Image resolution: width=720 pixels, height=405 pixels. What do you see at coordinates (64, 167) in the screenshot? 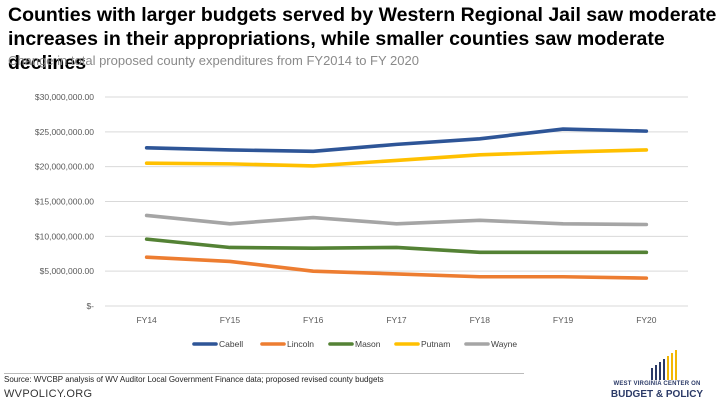
I see `y-tick-label: $20,000,000.00` at bounding box center [64, 167].